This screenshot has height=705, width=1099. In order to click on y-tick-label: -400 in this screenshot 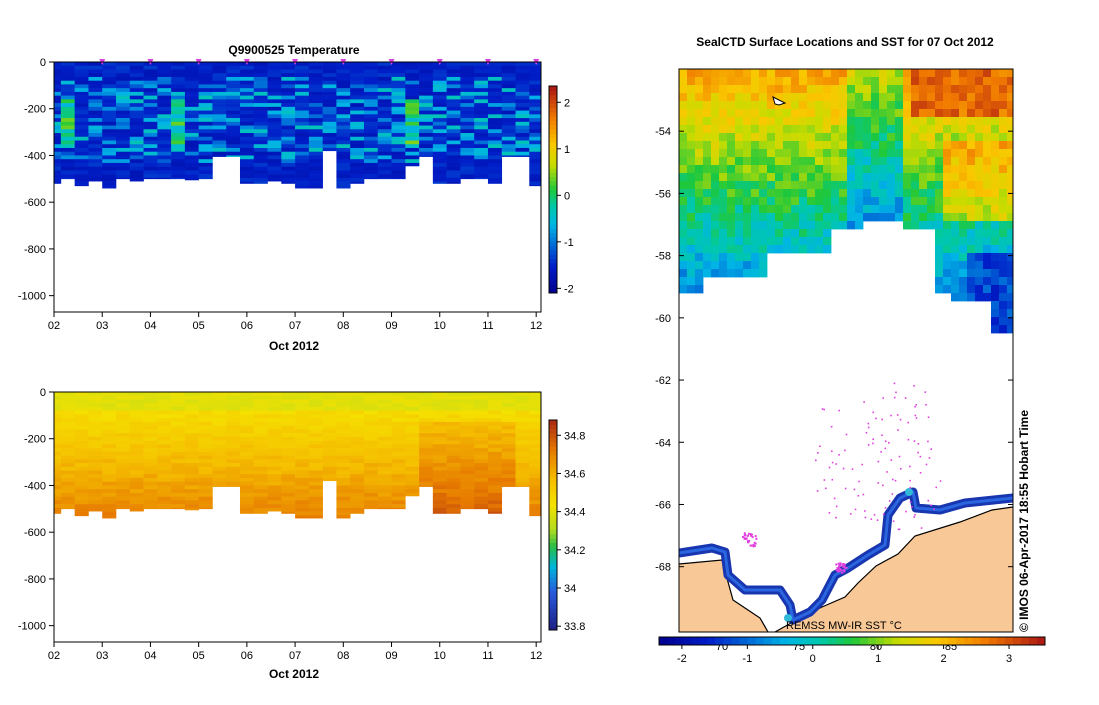, I will do `click(35, 156)`.